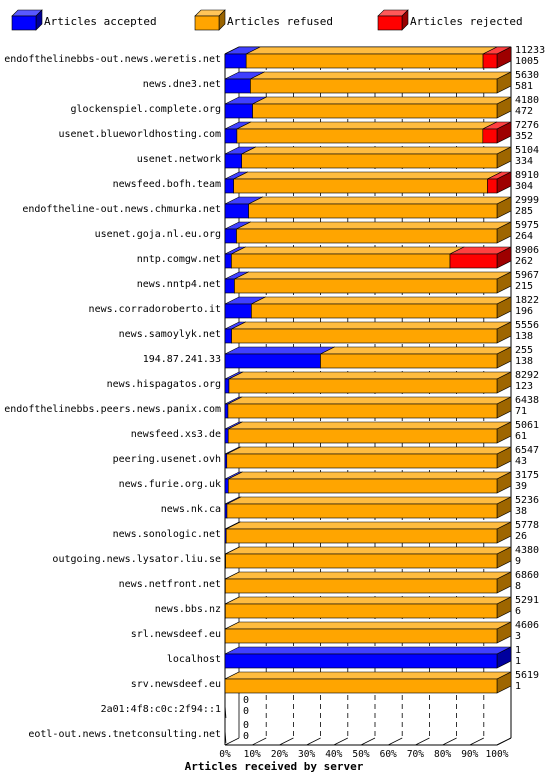  I want to click on value-label-refused: 1, so click(518, 650).